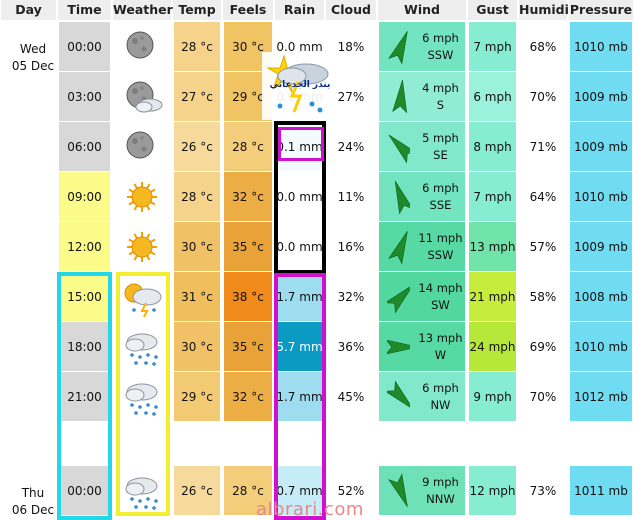 This screenshot has height=520, width=634. What do you see at coordinates (299, 490) in the screenshot?
I see `rain-cell: 0.7 mm` at bounding box center [299, 490].